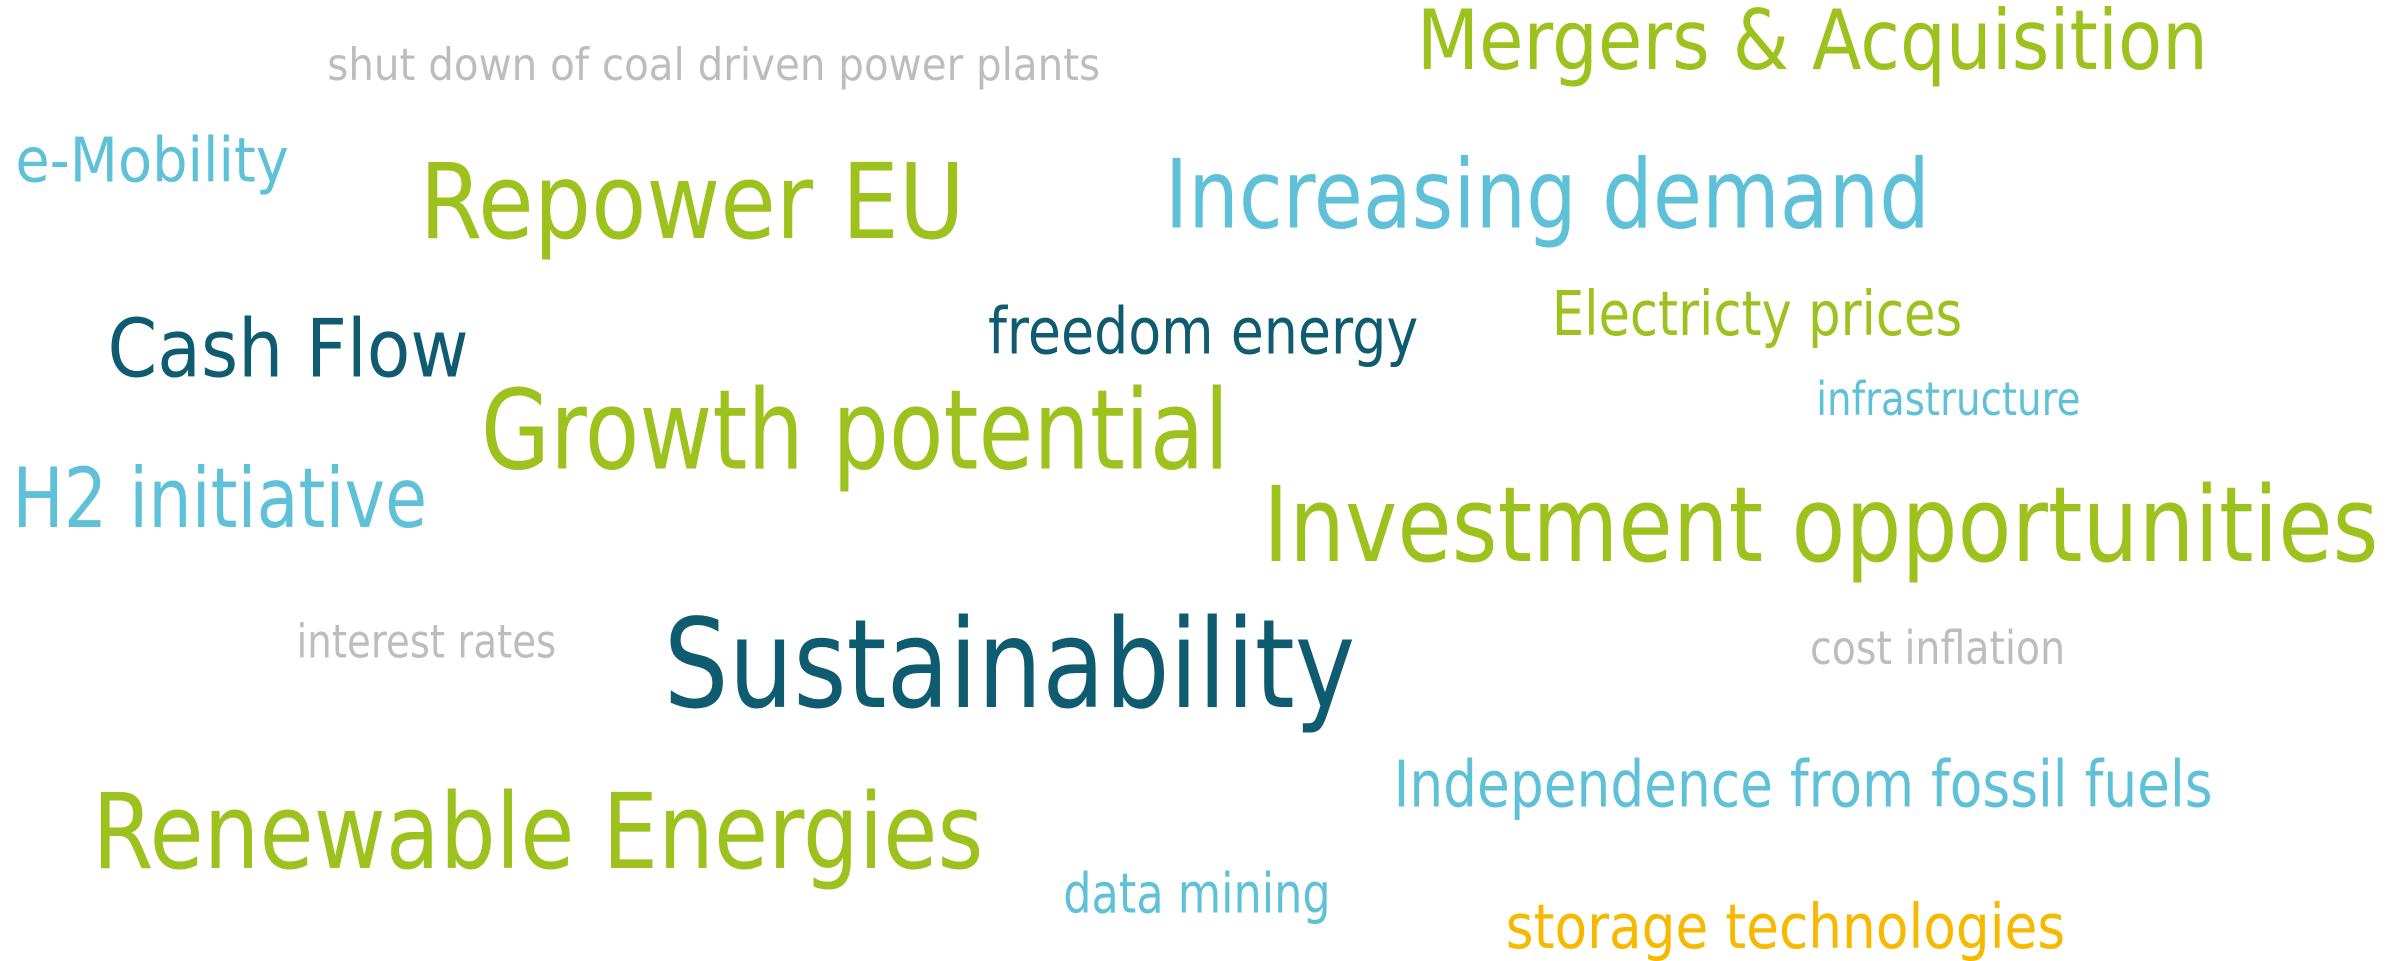 The height and width of the screenshot is (961, 2397). What do you see at coordinates (691, 202) in the screenshot?
I see `word: Repower EU` at bounding box center [691, 202].